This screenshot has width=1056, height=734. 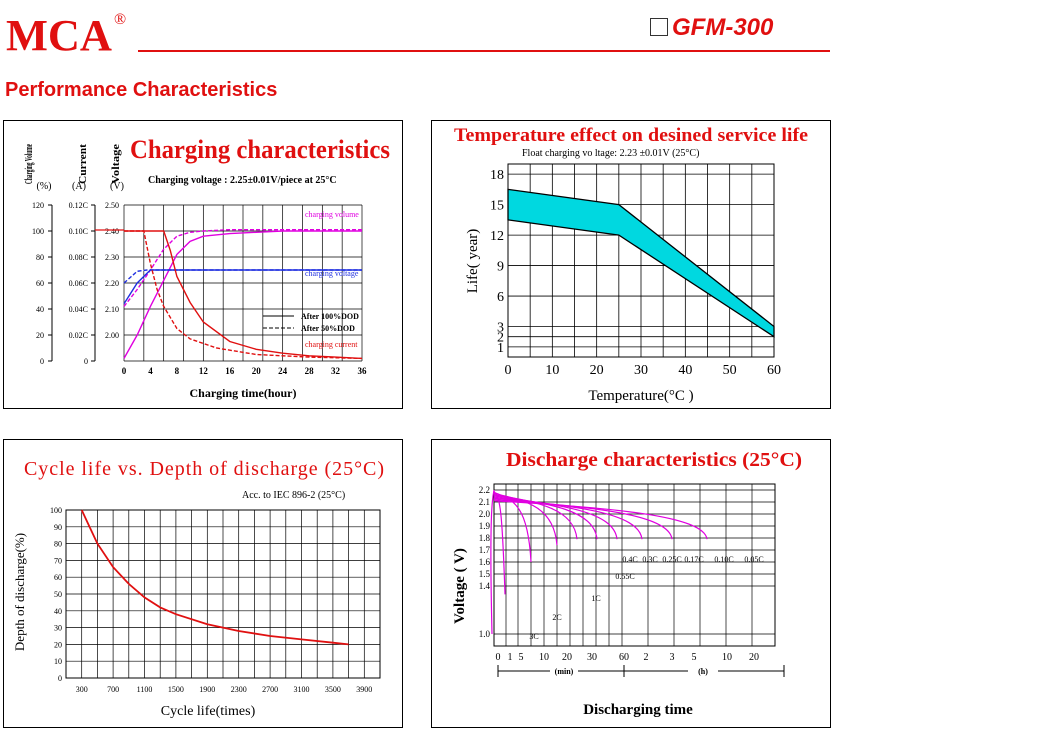 What do you see at coordinates (484, 502) in the screenshot?
I see `y-tick-label: 2.1` at bounding box center [484, 502].